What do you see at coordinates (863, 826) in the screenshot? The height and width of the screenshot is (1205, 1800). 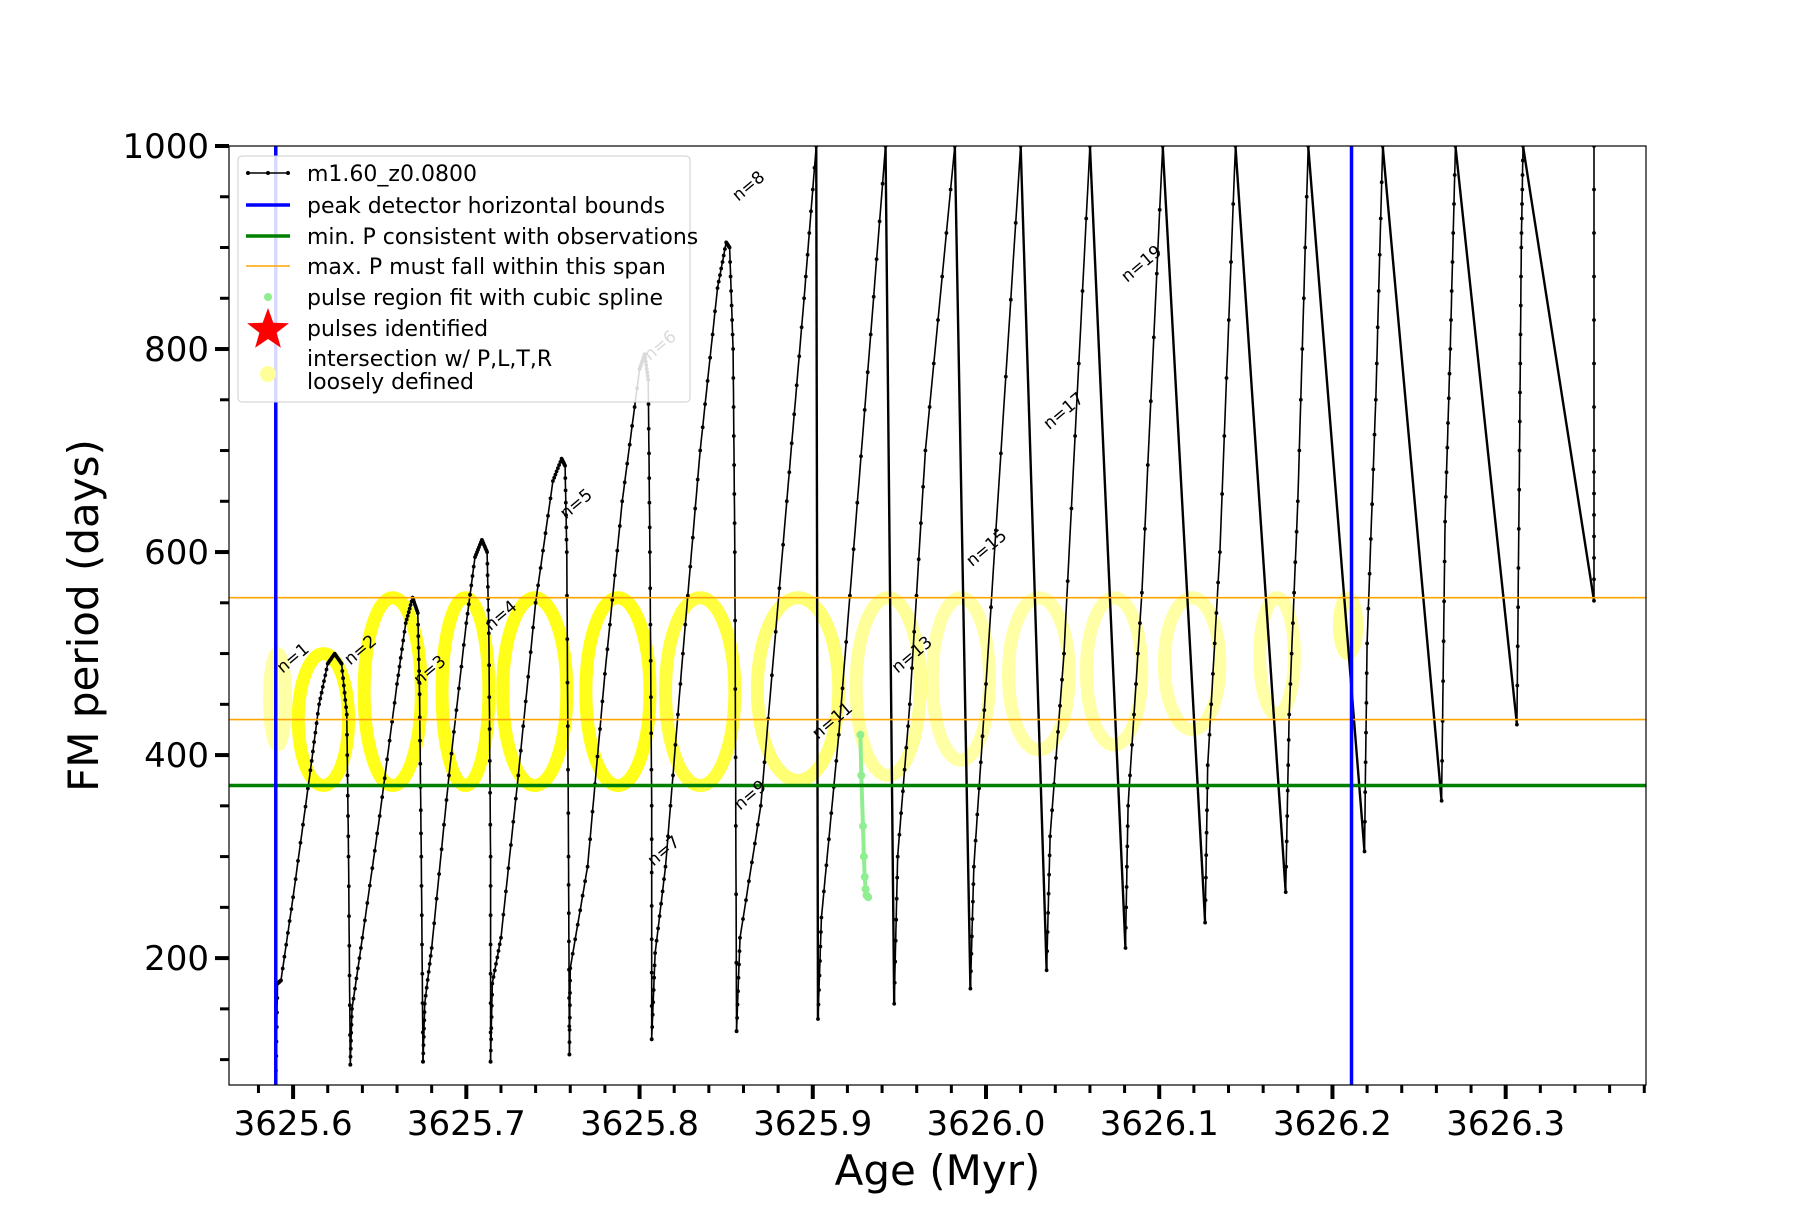 I see `spline-point` at bounding box center [863, 826].